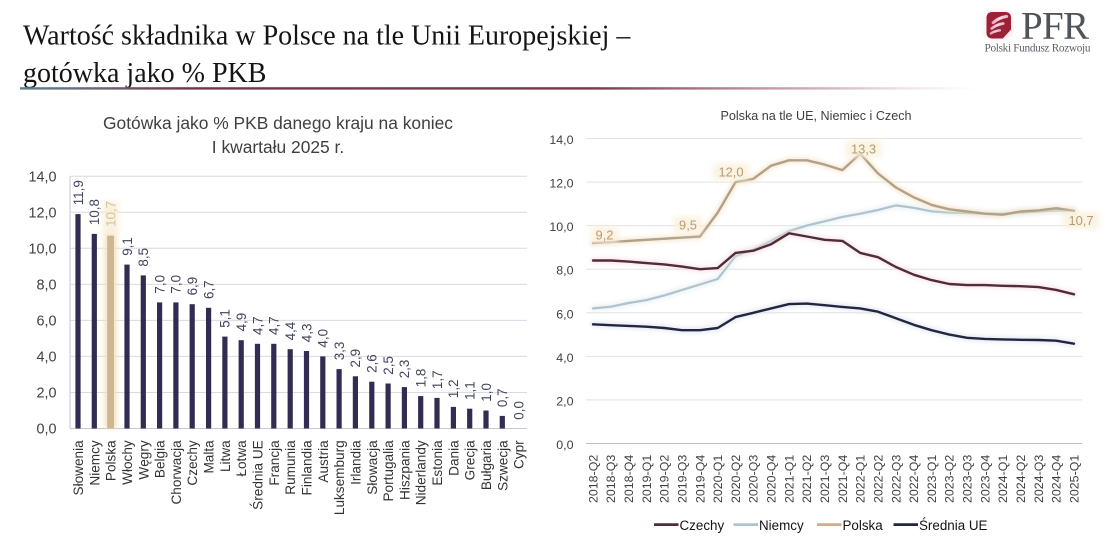 The width and height of the screenshot is (1110, 548). I want to click on svg-text: 2,3, so click(404, 369).